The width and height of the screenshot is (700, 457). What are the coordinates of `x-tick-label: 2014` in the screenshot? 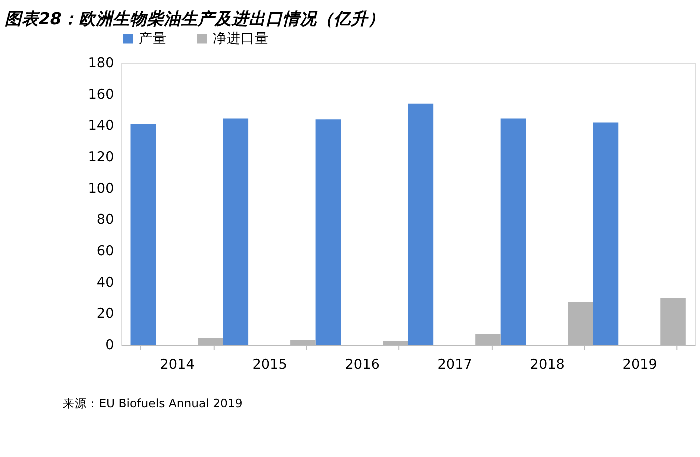 It's located at (177, 364).